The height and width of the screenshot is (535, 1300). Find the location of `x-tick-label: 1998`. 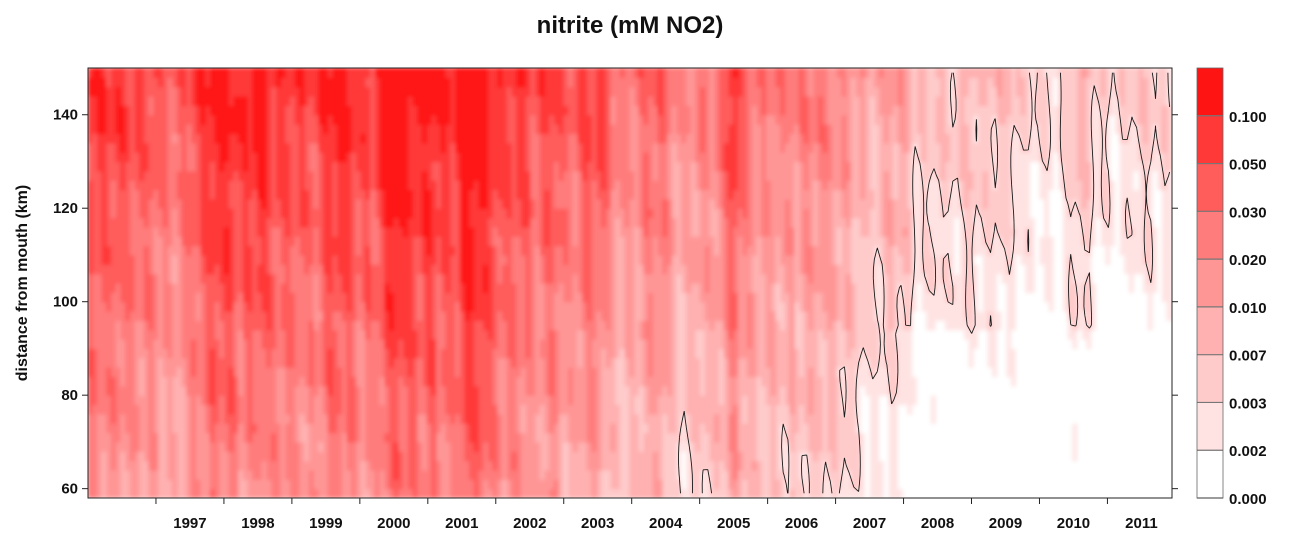

x-tick-label: 1998 is located at coordinates (257, 523).